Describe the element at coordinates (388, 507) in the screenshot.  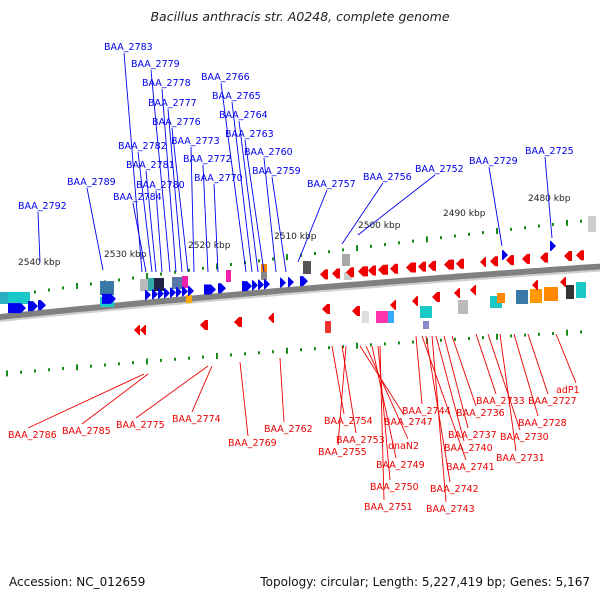
I see `reverse-gene-label: BAA_2751` at that location.